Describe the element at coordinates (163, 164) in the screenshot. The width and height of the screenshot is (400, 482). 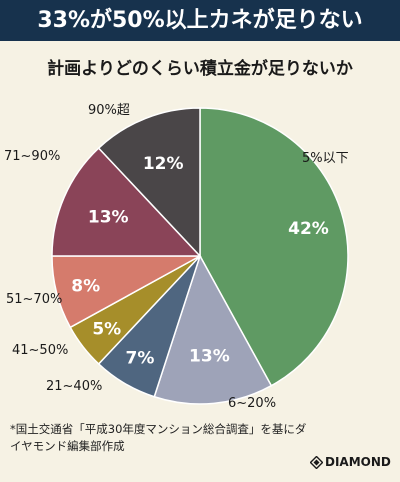
I see `slice-value-label-7: 12%` at that location.